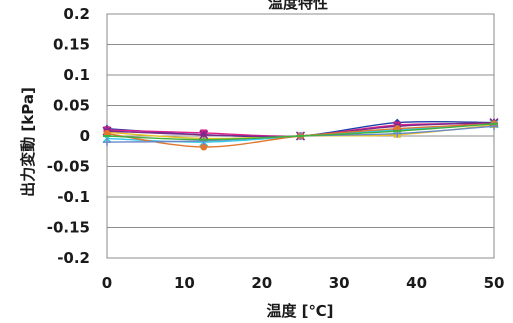  I want to click on y-tick-label: -0.2, so click(73, 258).